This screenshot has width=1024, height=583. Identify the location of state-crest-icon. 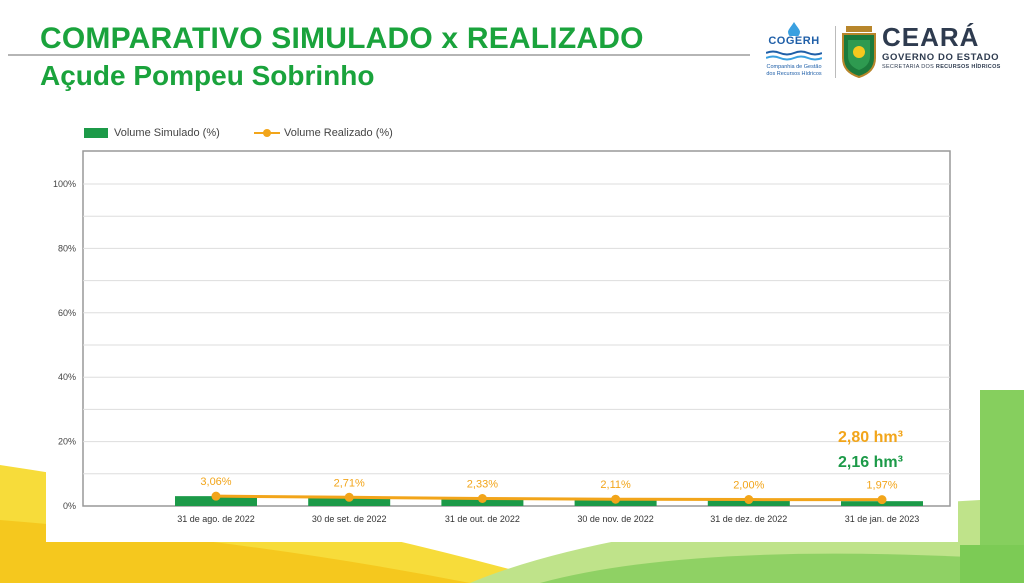
(859, 52).